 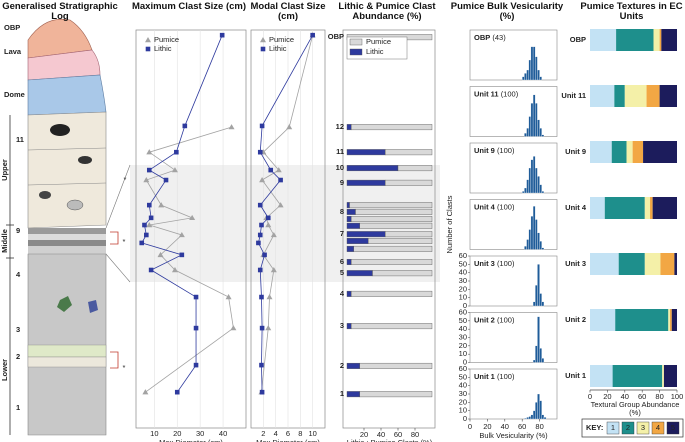 I want to click on category-label: Unit 4, so click(x=576, y=207).